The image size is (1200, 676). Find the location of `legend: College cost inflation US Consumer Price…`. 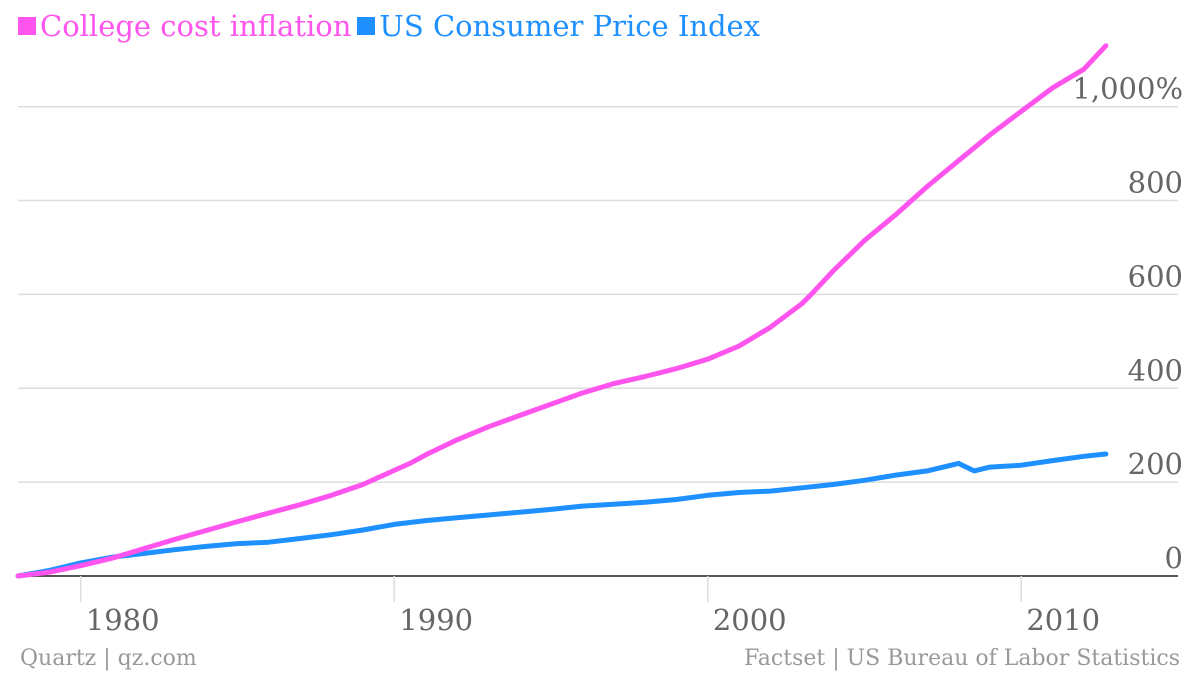

legend: College cost inflation US Consumer Price… is located at coordinates (392, 26).